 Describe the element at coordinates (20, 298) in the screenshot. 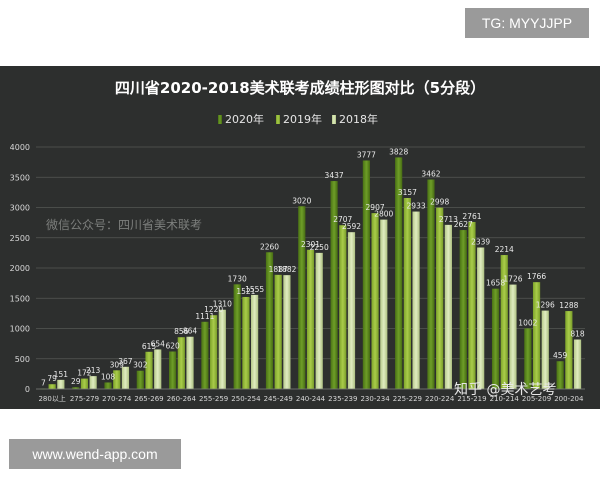

I see `y-tick-label: 1500` at that location.